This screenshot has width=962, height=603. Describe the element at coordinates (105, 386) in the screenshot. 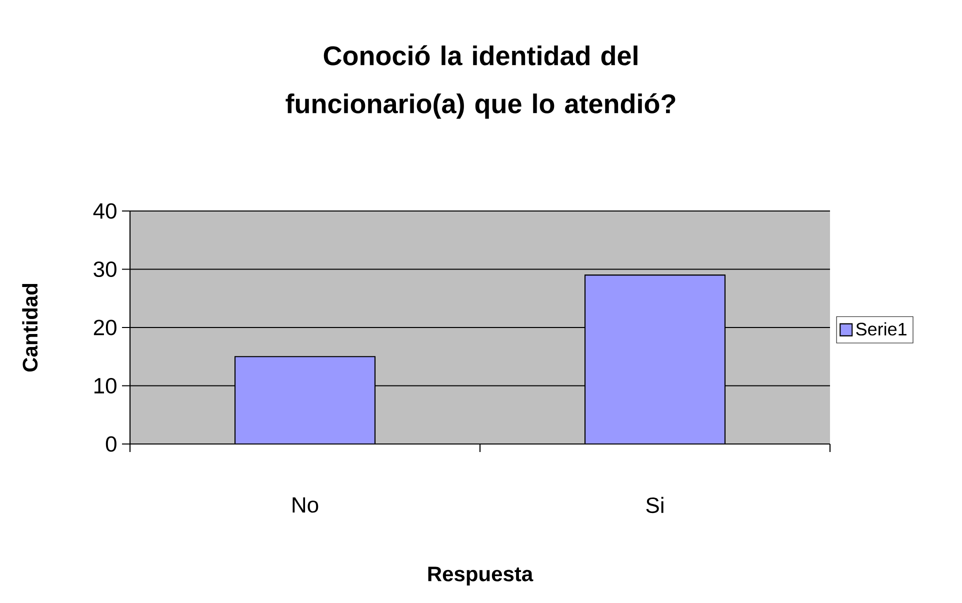

I see `y-tick-label: 10` at that location.